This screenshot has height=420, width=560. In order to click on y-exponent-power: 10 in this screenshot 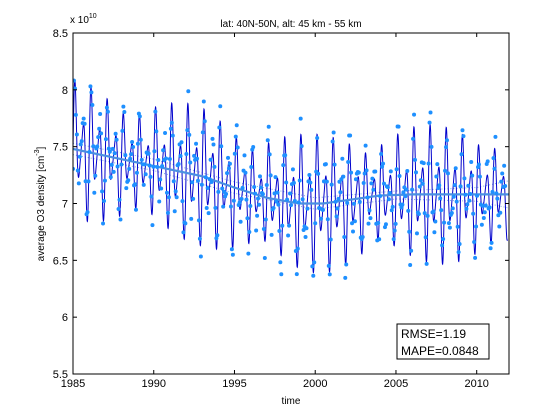, I will do `click(93, 16)`.